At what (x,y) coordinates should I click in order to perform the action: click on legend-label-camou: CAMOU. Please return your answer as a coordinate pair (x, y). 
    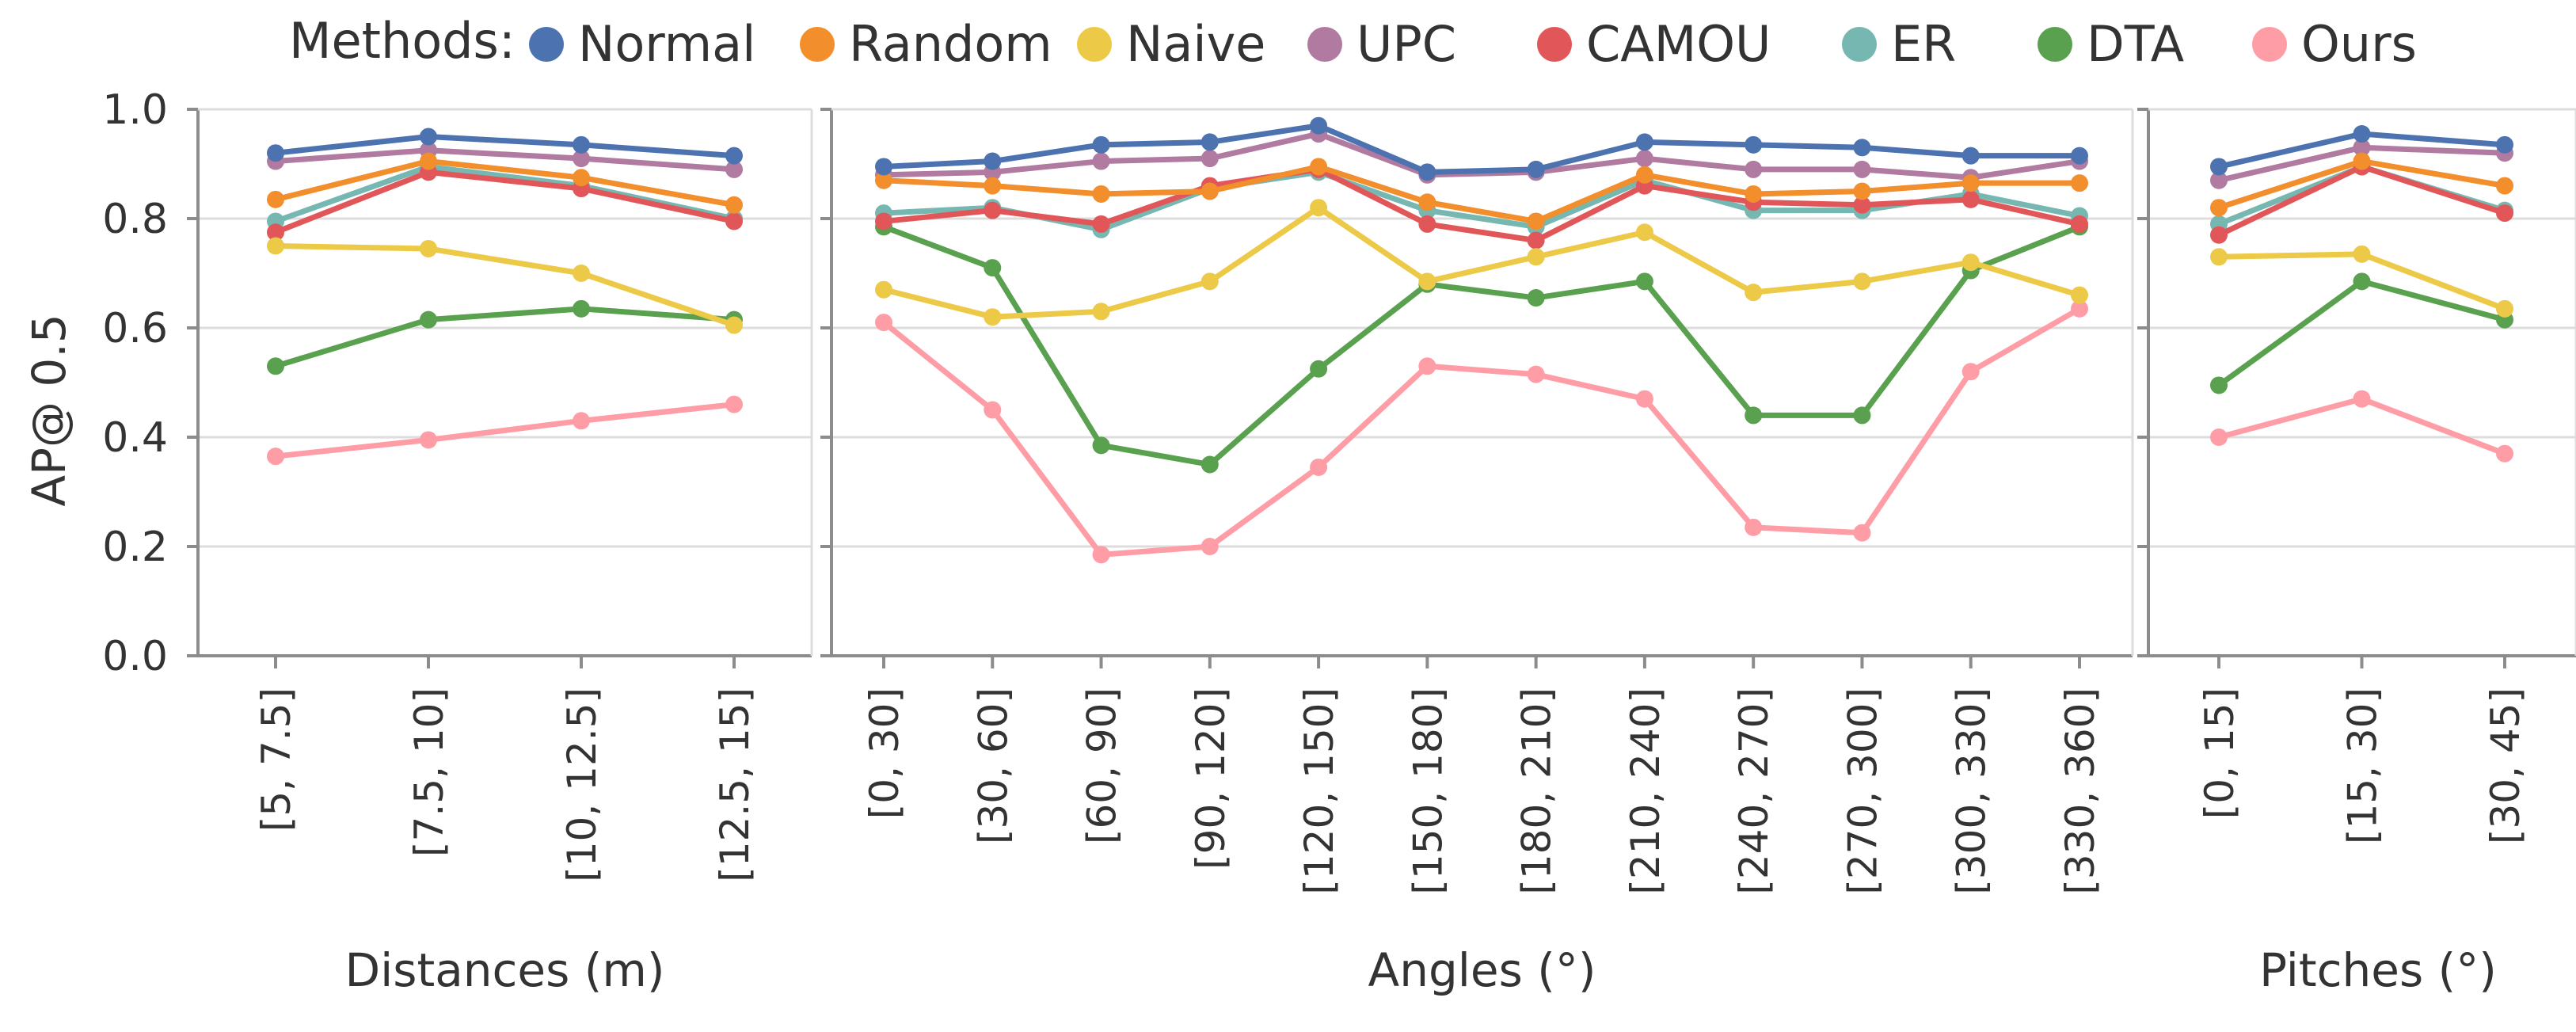
    Looking at the image, I should click on (1678, 44).